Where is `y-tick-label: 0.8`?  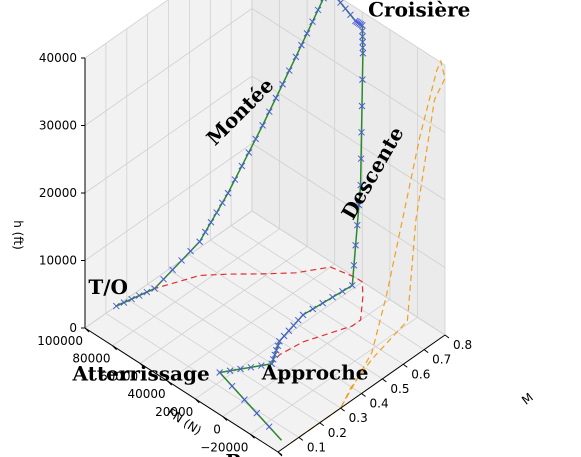 y-tick-label: 0.8 is located at coordinates (462, 345).